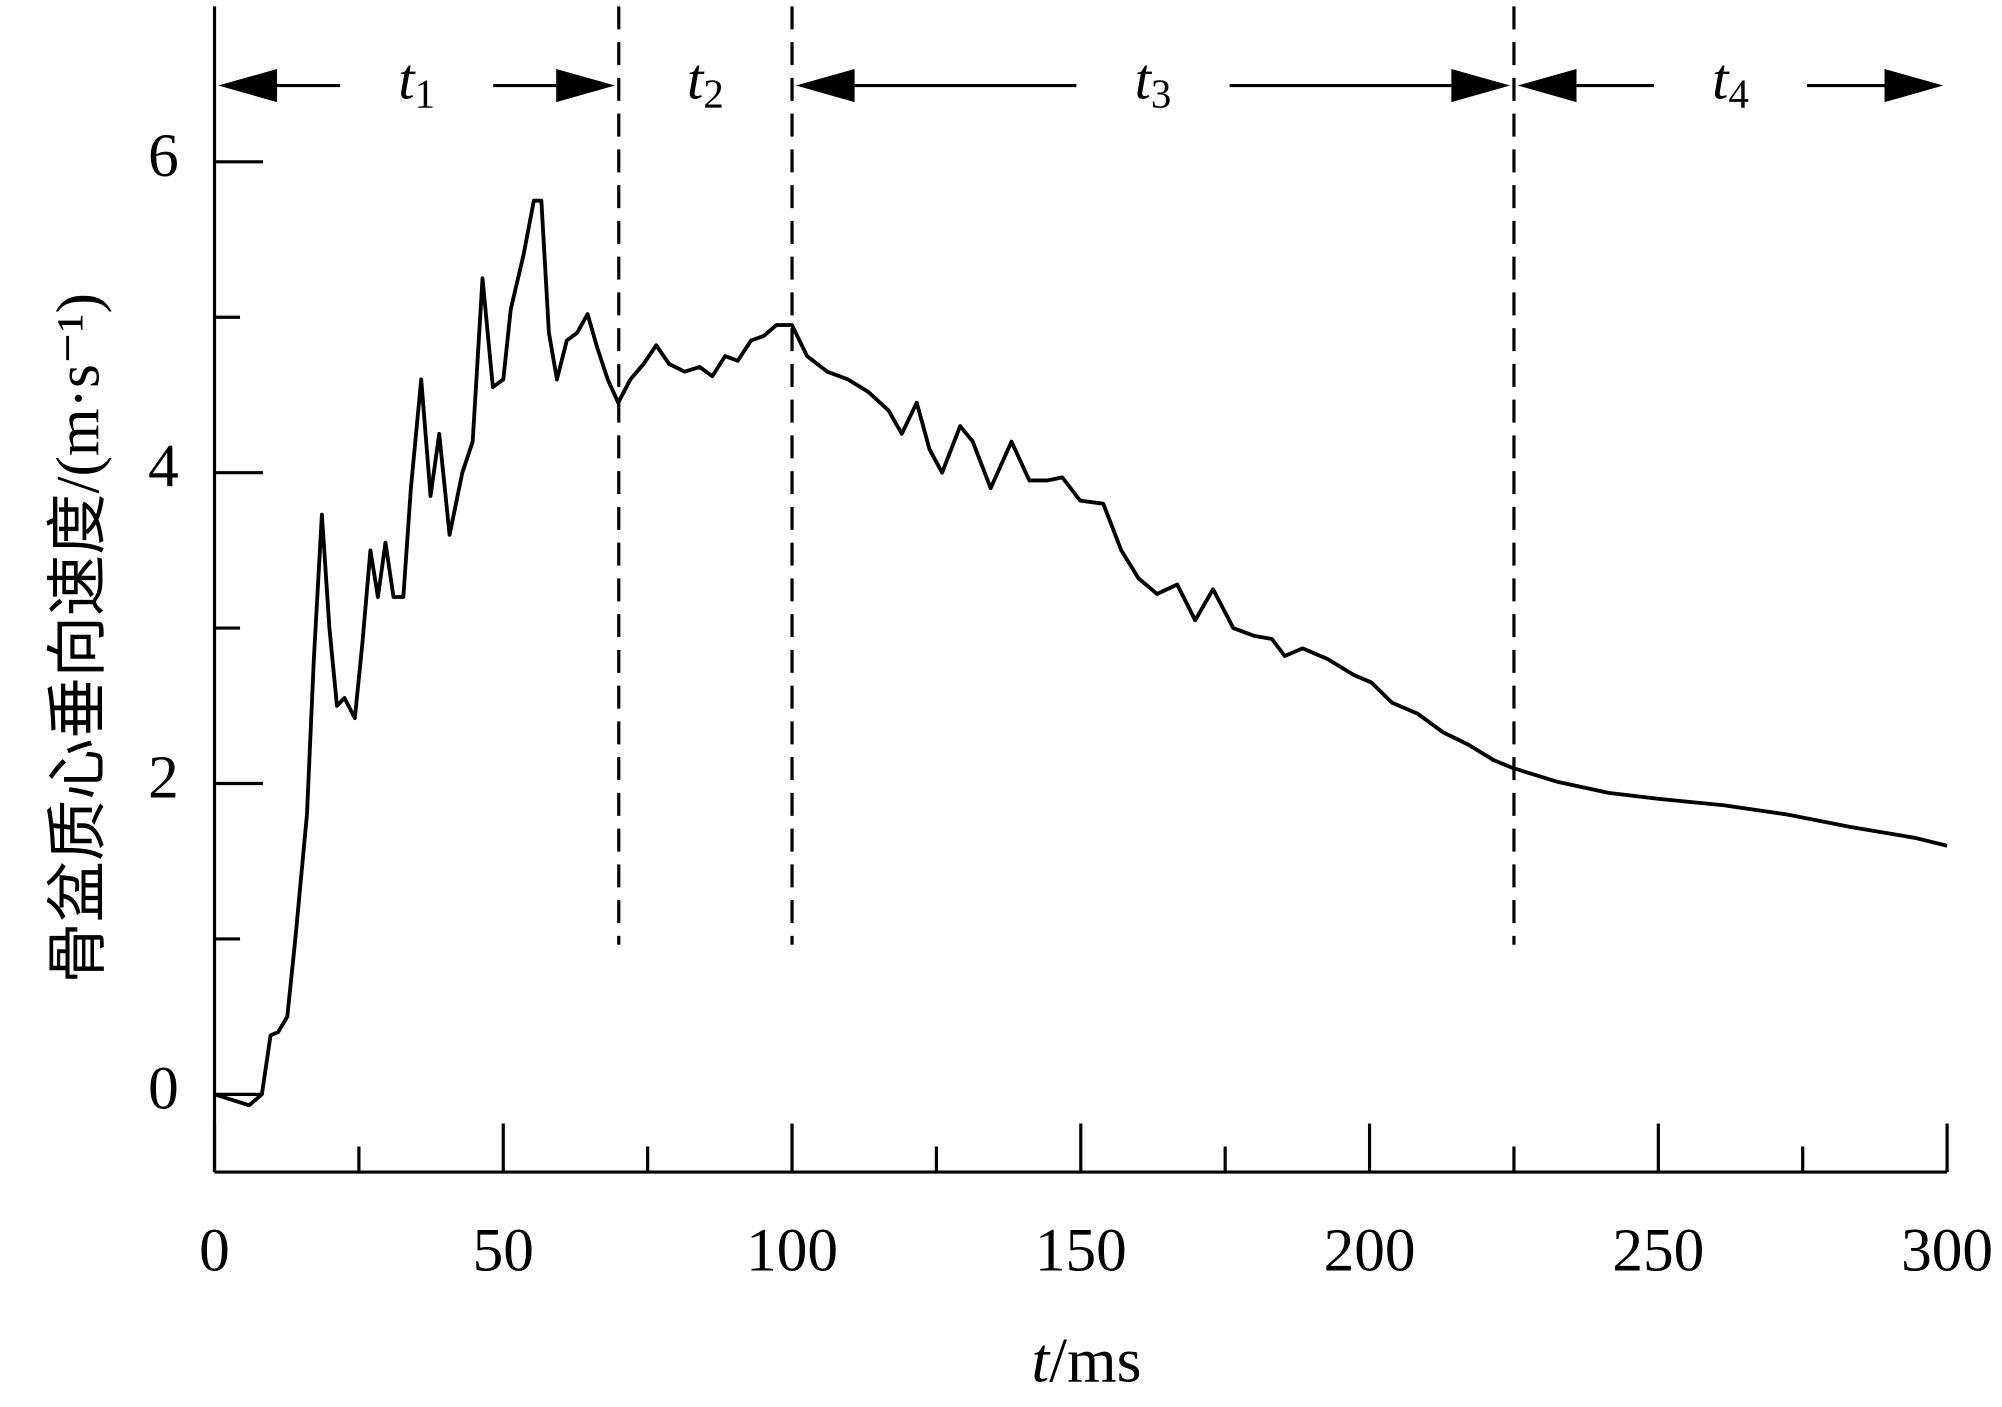  What do you see at coordinates (503, 1250) in the screenshot?
I see `x-tick-label: 50` at bounding box center [503, 1250].